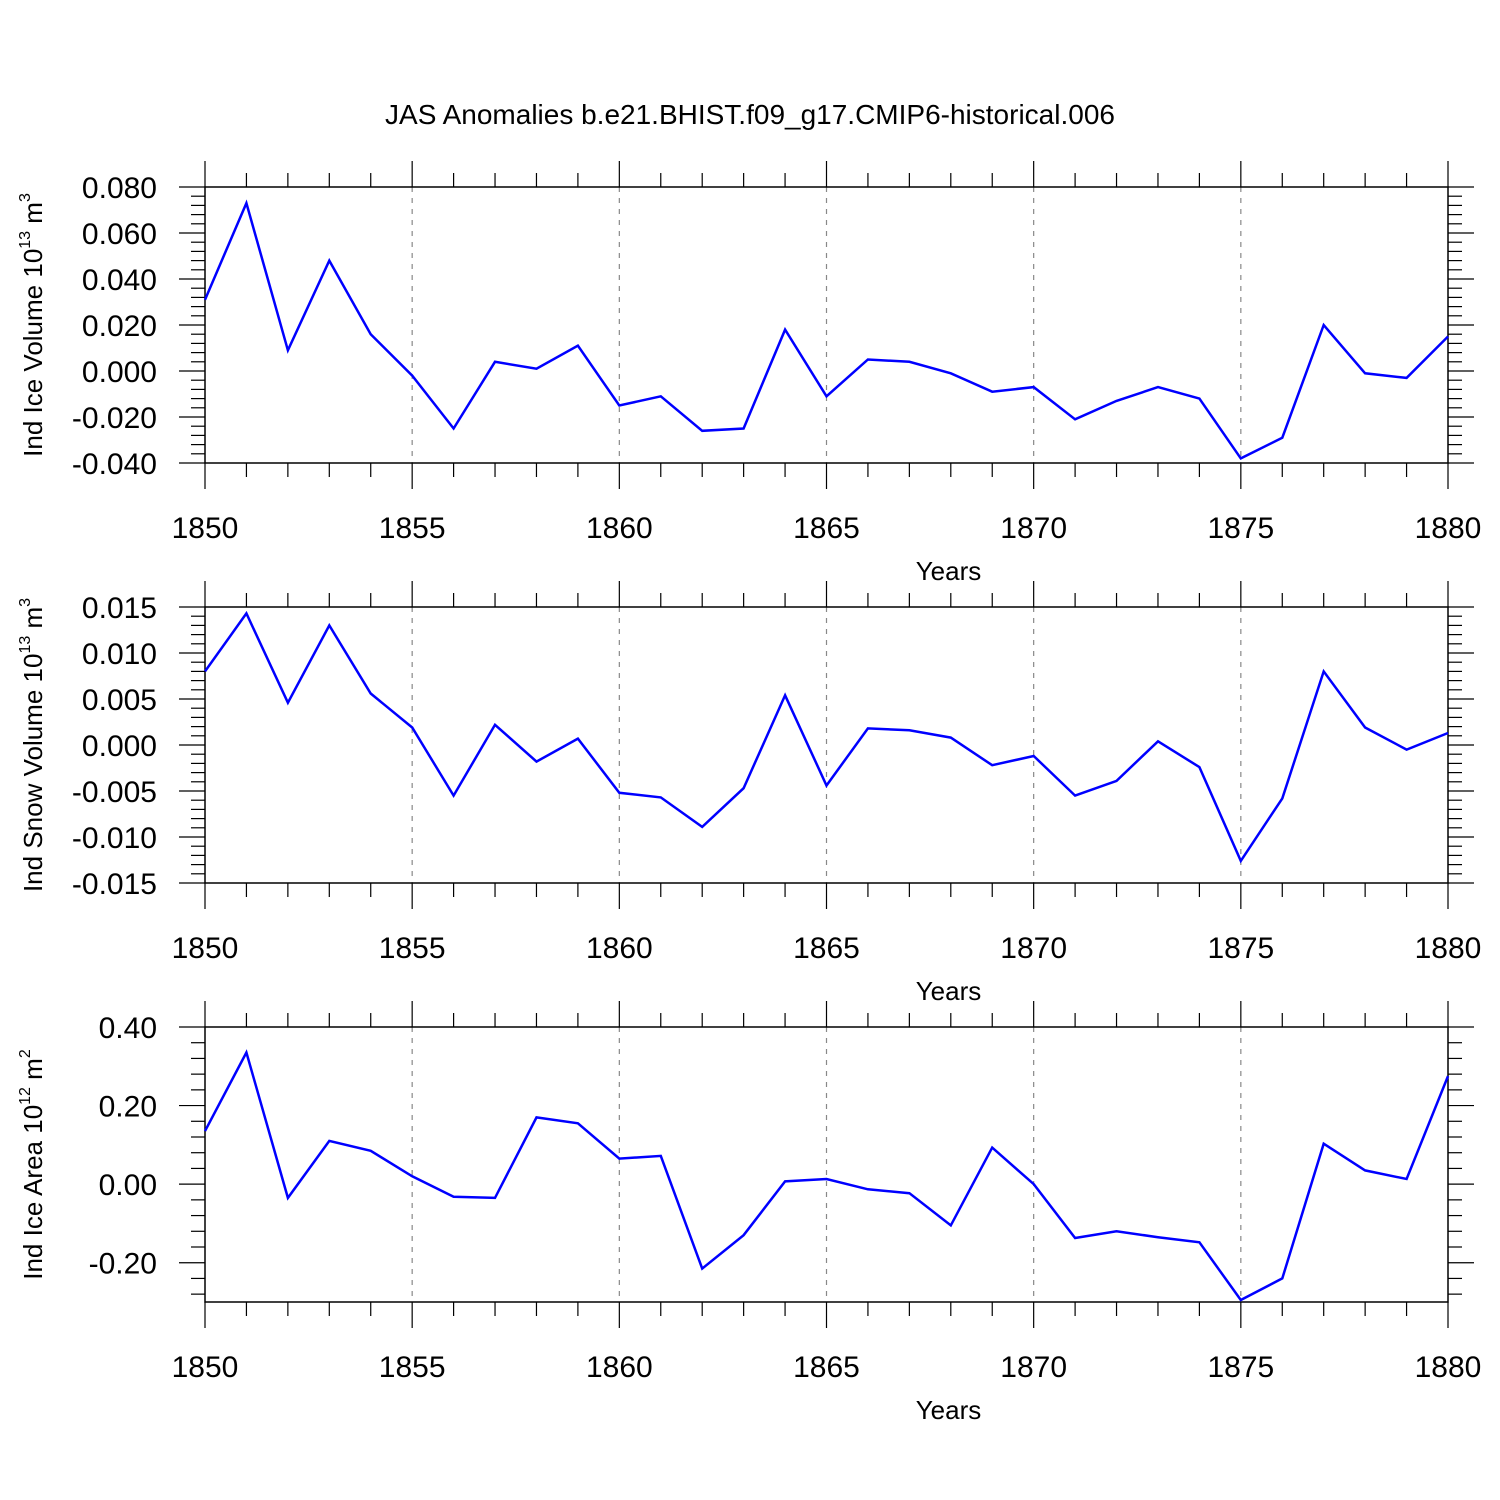 This screenshot has width=1500, height=1500. I want to click on y-axis-label: Ind Ice Volume 1013 m3, so click(32, 325).